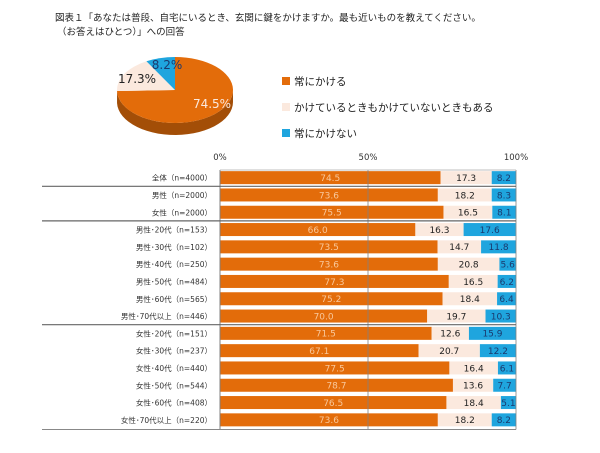 Image resolution: width=600 pixels, height=453 pixels. What do you see at coordinates (182, 212) in the screenshot?
I see `category-label: 女性（n=2000）` at bounding box center [182, 212].